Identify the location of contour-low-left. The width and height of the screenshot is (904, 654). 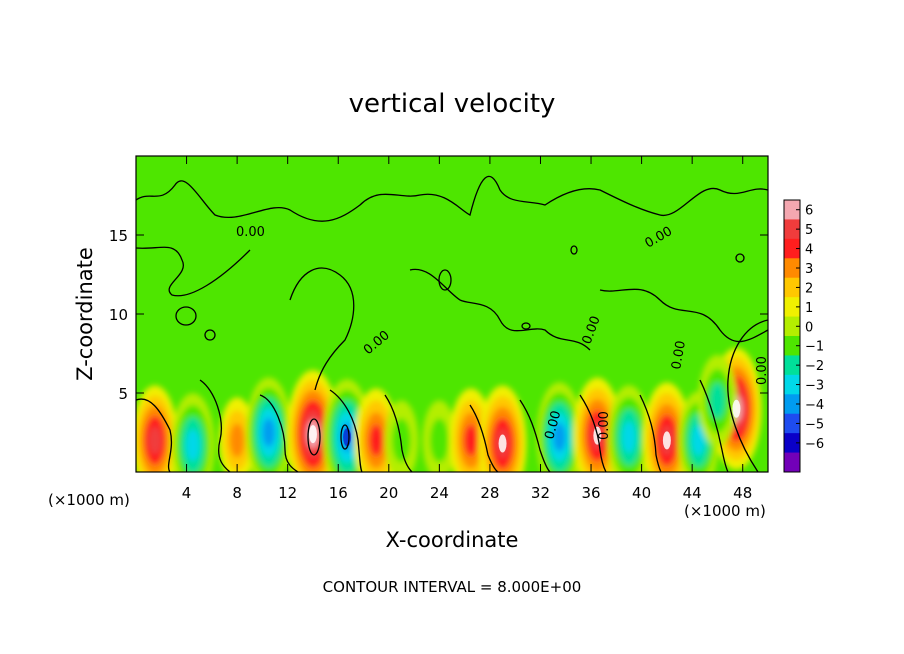
(154, 435).